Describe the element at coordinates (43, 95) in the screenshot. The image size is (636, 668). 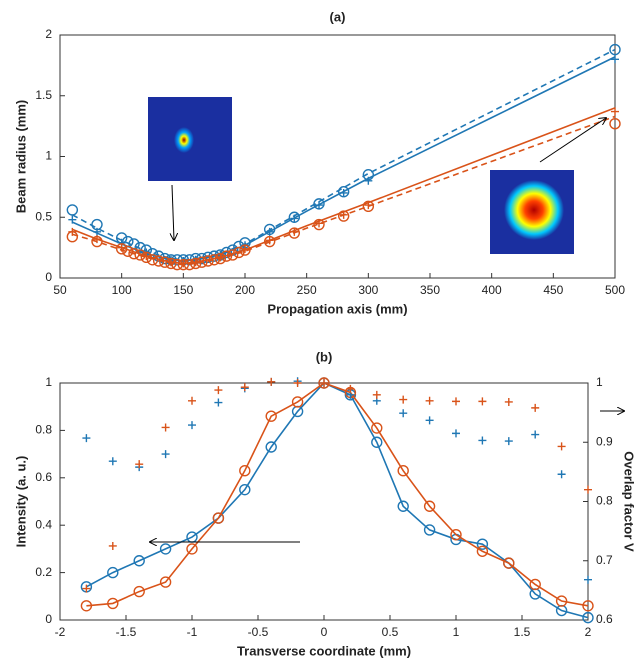
I see `y-tick-label: 1.5` at that location.